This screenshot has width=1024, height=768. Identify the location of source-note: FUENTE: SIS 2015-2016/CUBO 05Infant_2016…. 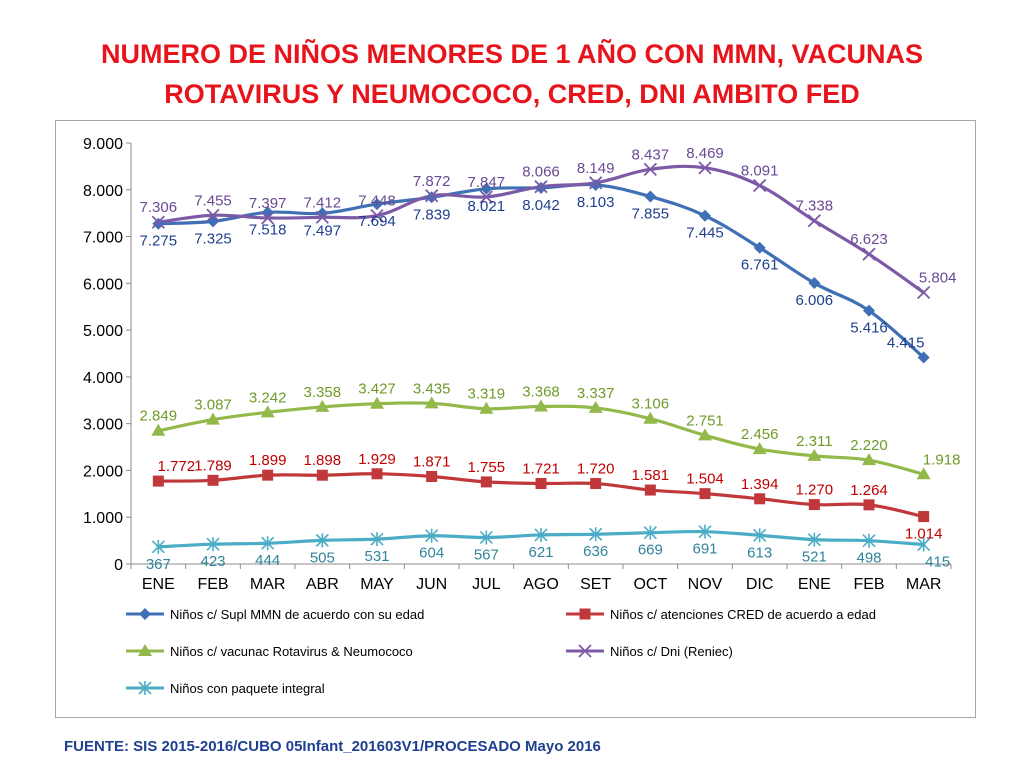
(332, 746).